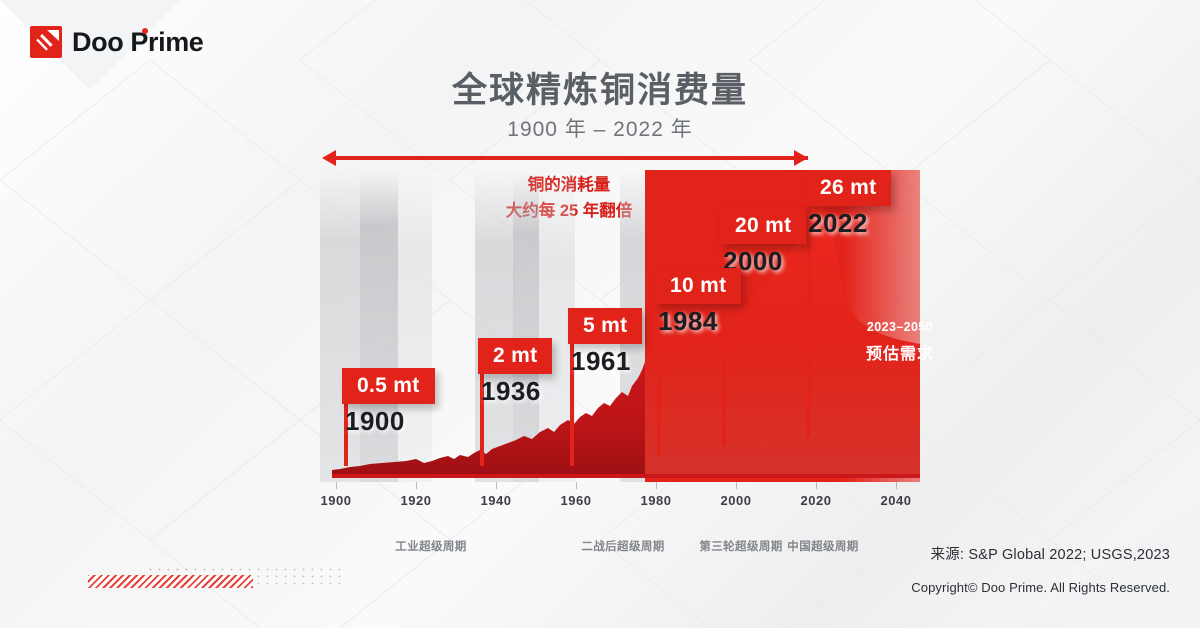 Image resolution: width=1200 pixels, height=628 pixels. I want to click on x-tick-2020, so click(816, 485).